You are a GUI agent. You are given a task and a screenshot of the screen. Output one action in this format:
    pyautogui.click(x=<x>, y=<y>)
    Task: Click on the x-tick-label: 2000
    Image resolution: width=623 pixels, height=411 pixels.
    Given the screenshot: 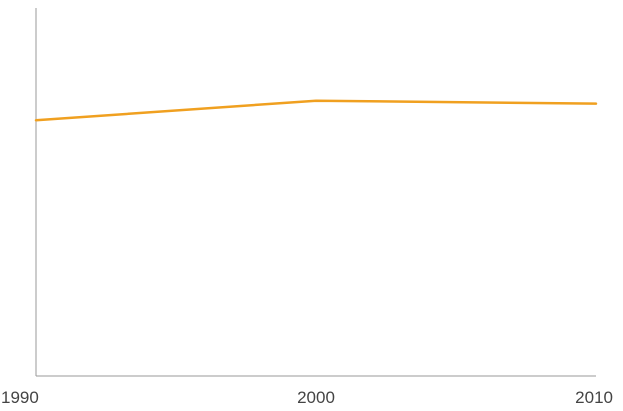 What is the action you would take?
    pyautogui.click(x=316, y=397)
    